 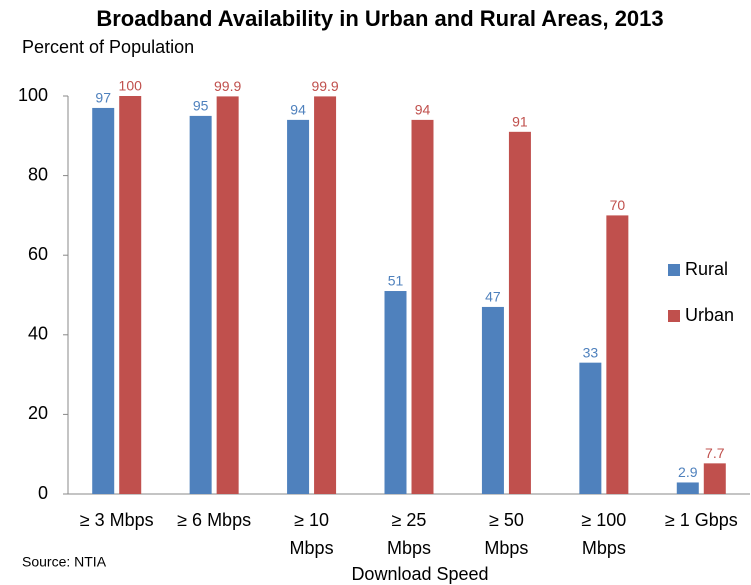 I want to click on data-label: 97, so click(x=103, y=98).